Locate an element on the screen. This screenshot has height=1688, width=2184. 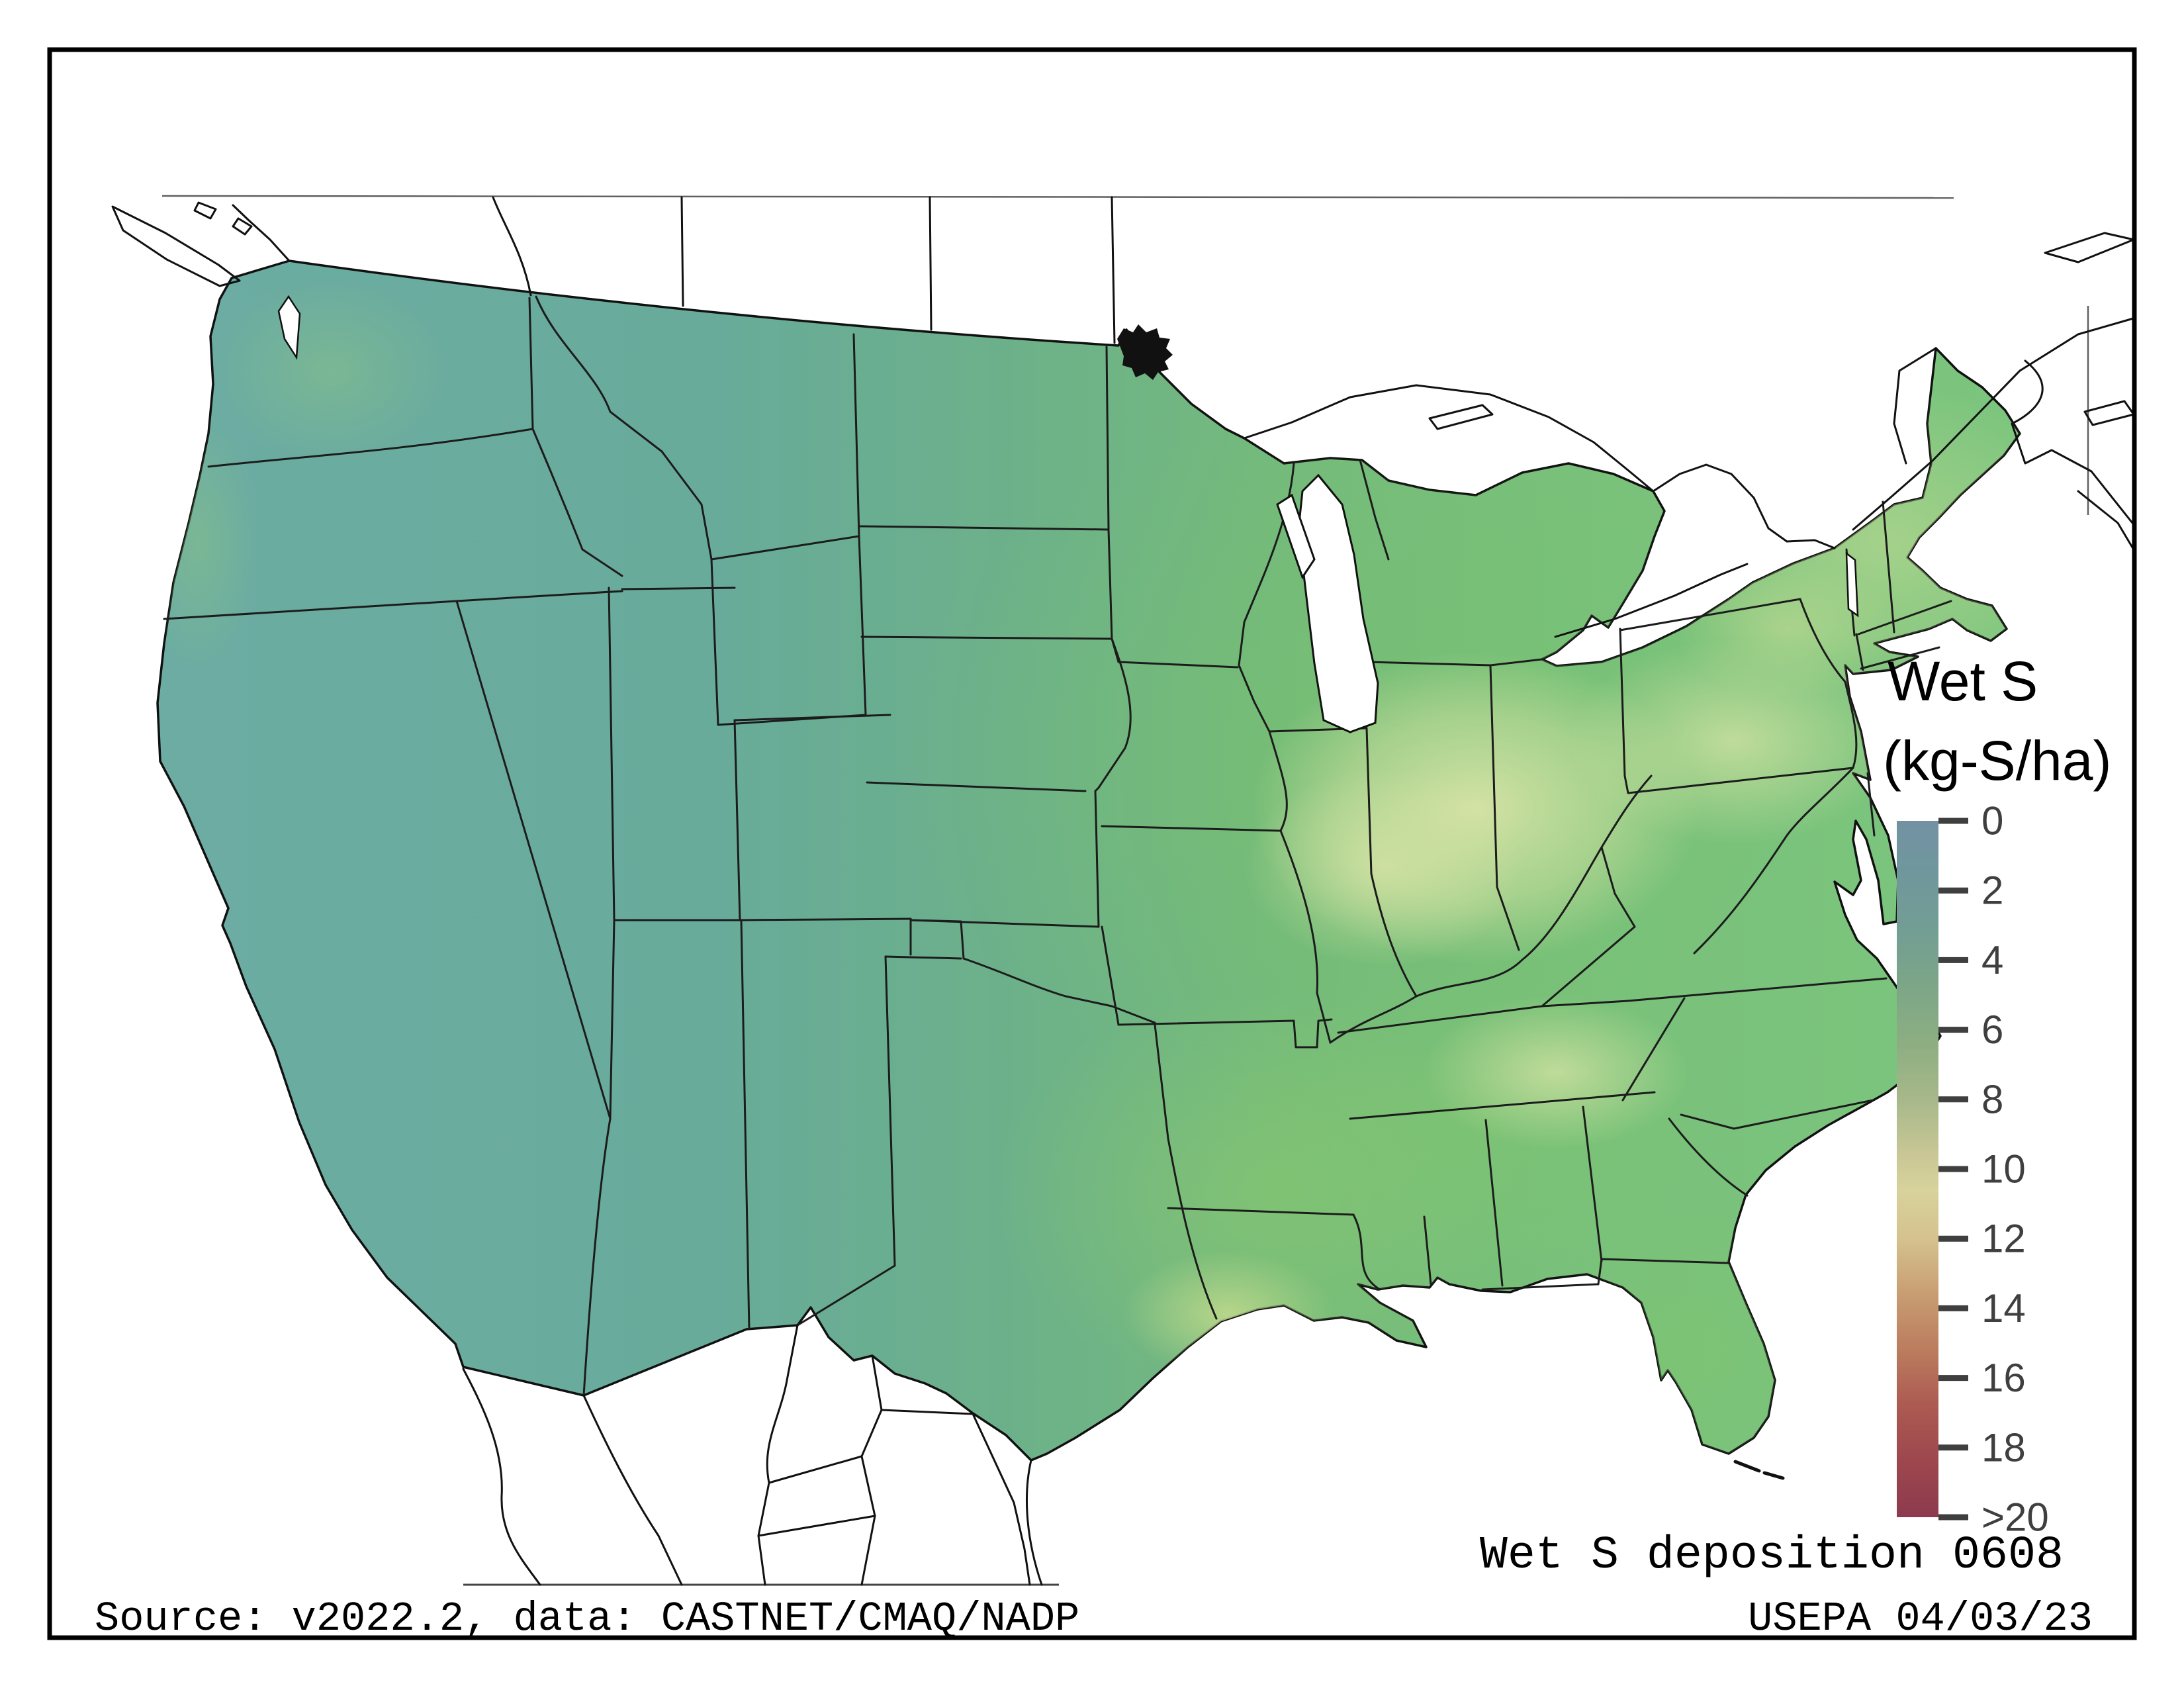
florida-keys is located at coordinates (1759, 1470).